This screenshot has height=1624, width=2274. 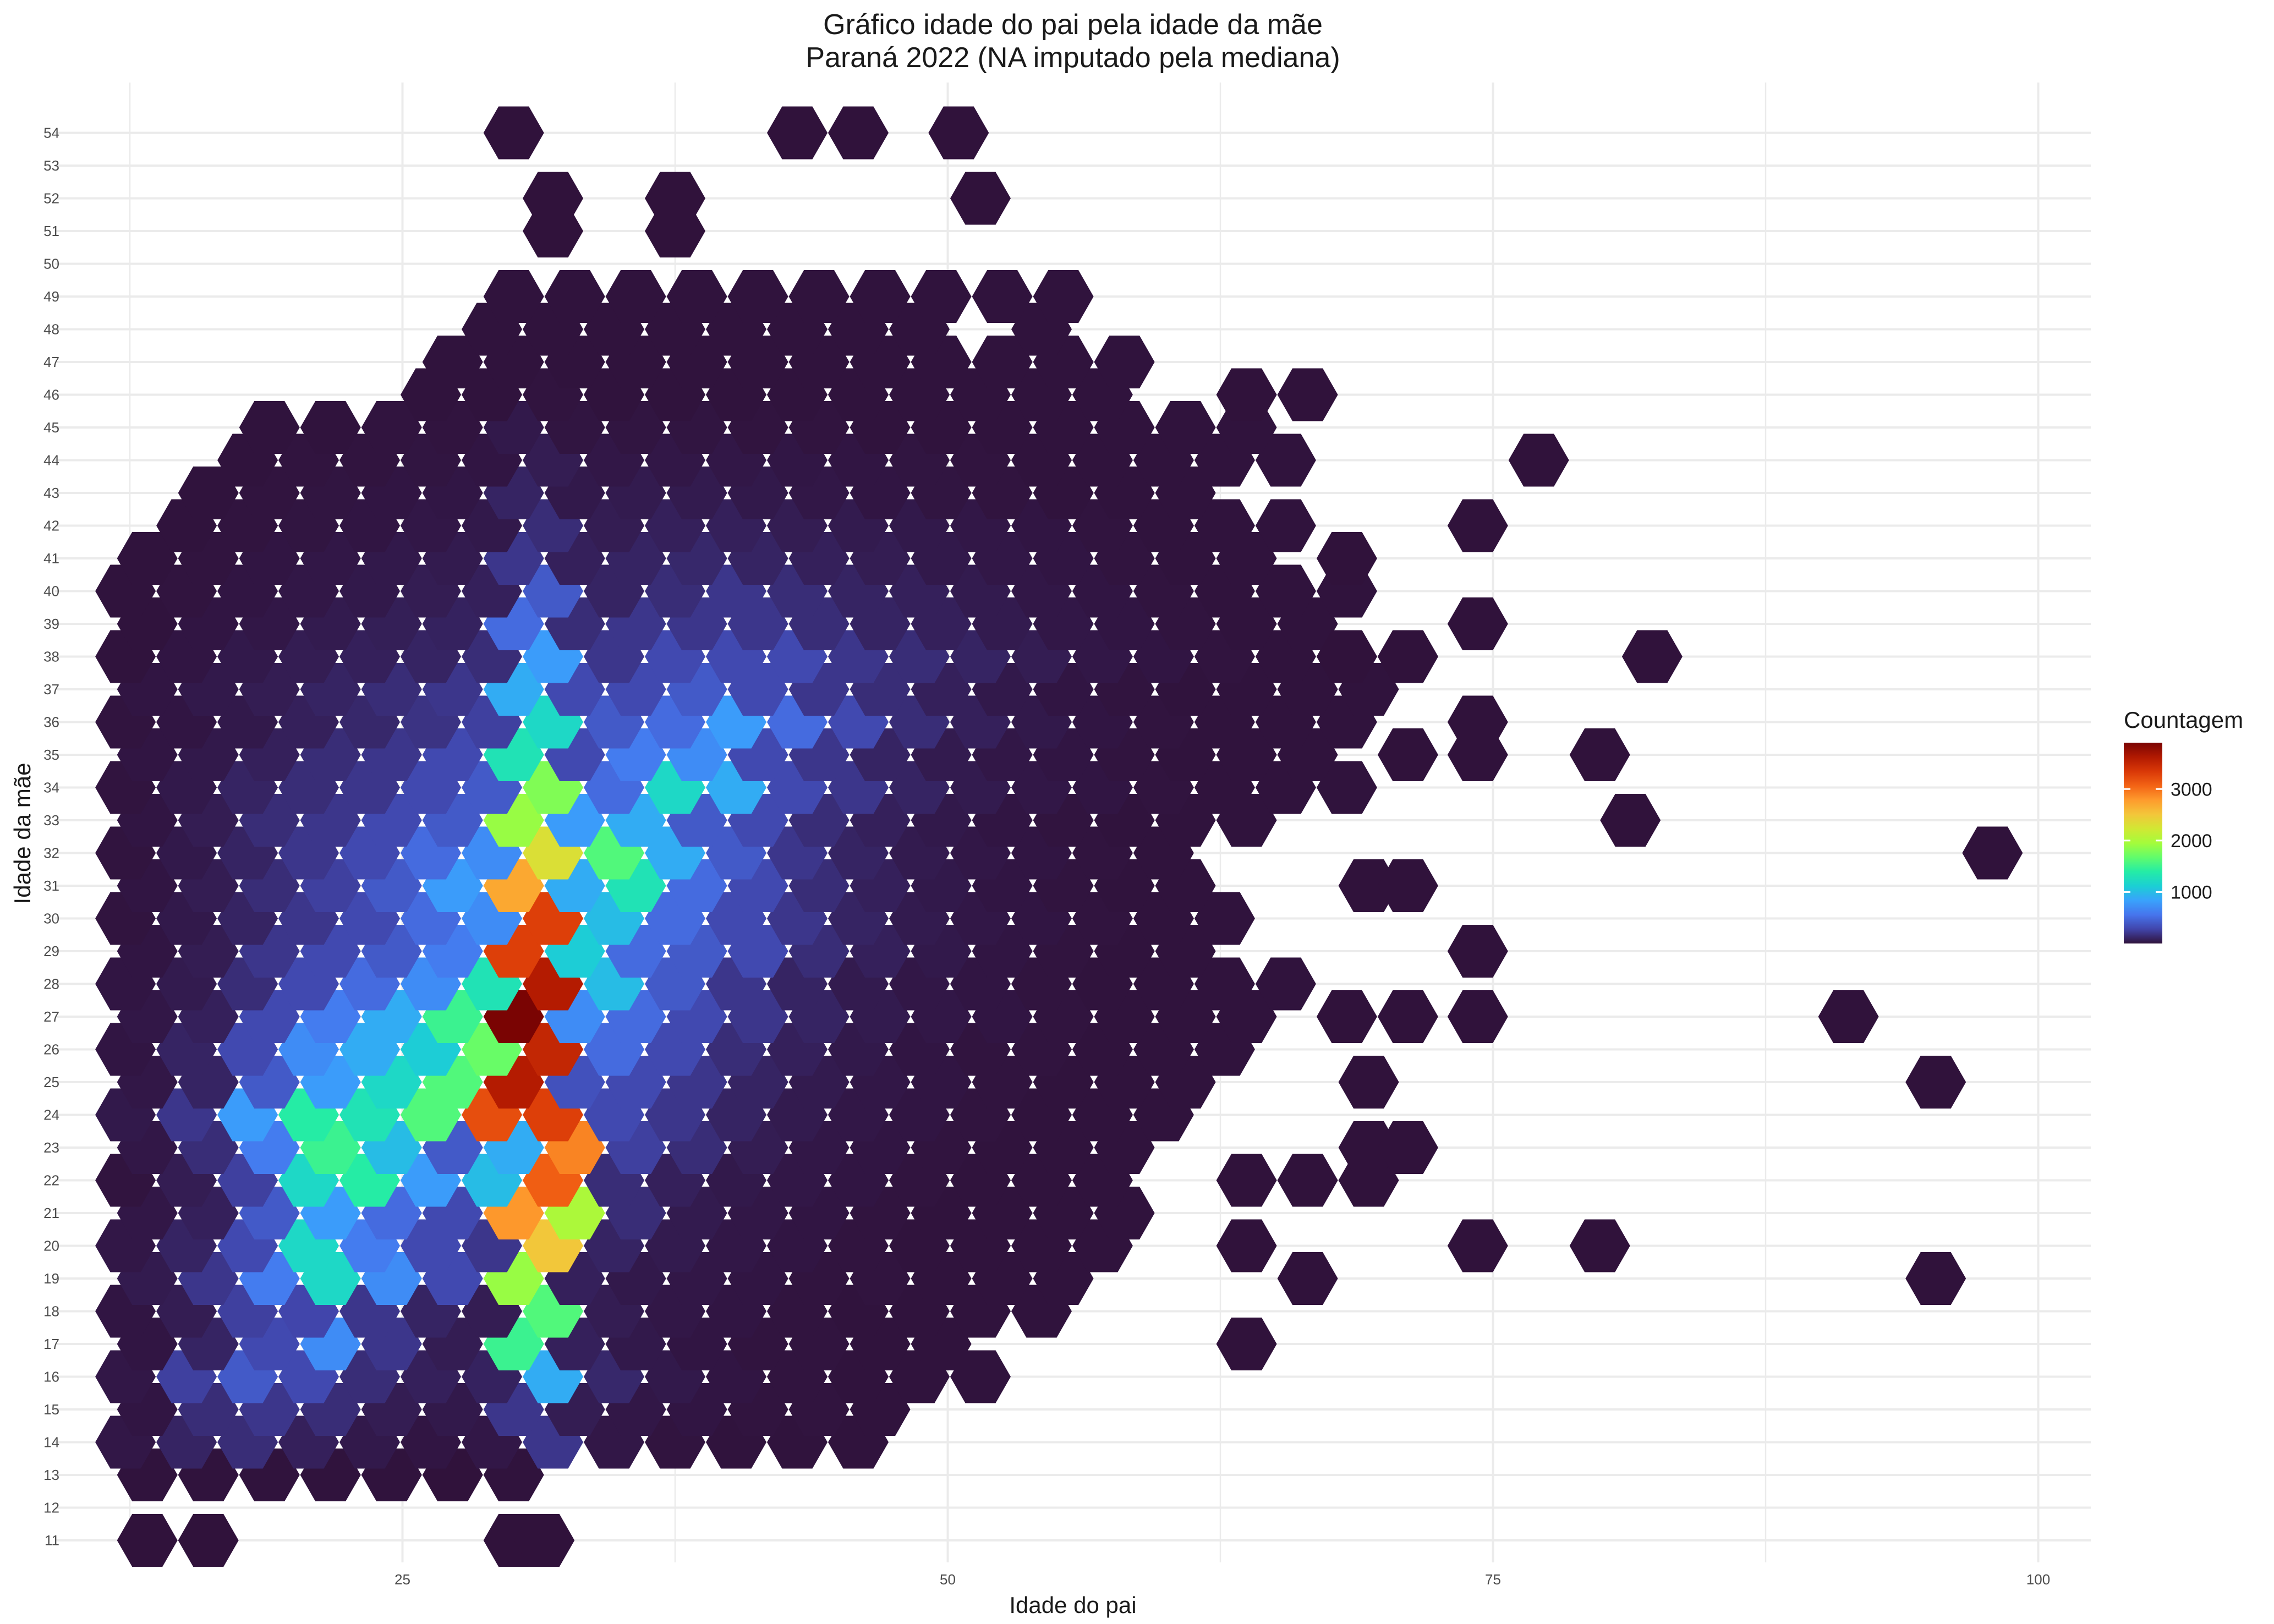 I want to click on legend-title: Countagem, so click(x=2183, y=720).